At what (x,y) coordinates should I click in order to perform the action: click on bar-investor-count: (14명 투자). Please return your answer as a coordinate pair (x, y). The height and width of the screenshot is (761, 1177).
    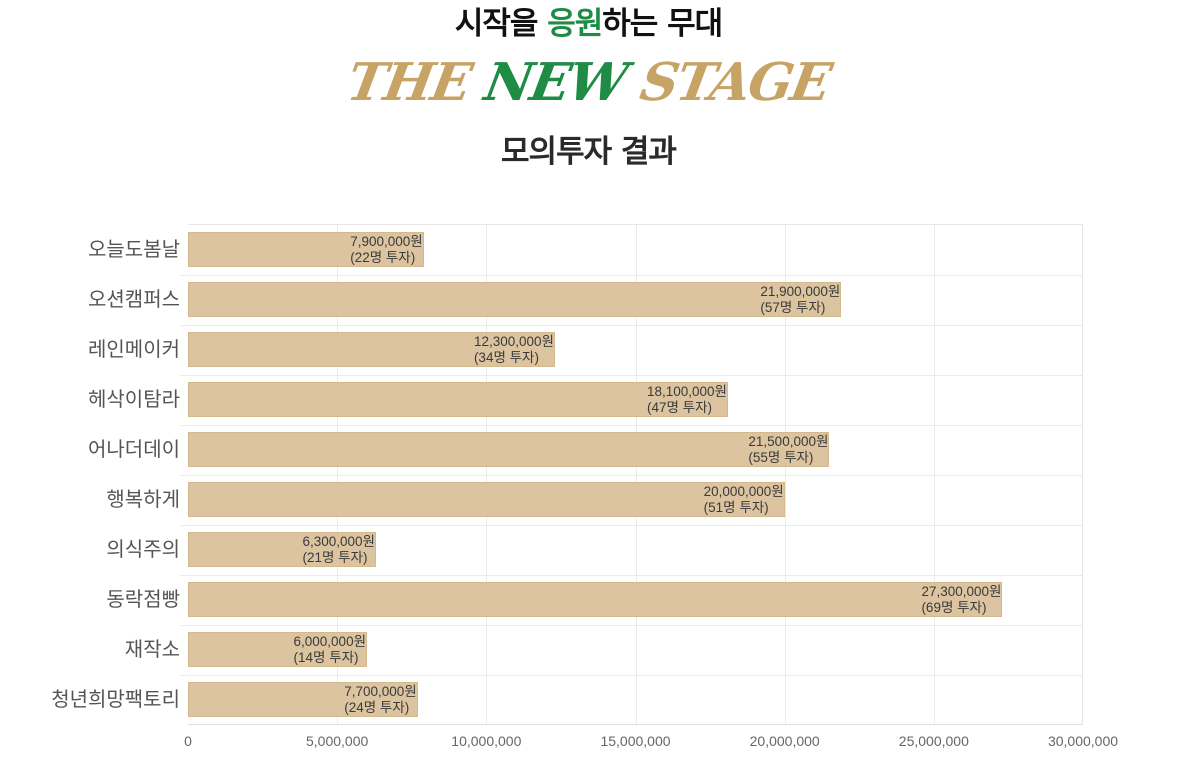
    Looking at the image, I should click on (326, 657).